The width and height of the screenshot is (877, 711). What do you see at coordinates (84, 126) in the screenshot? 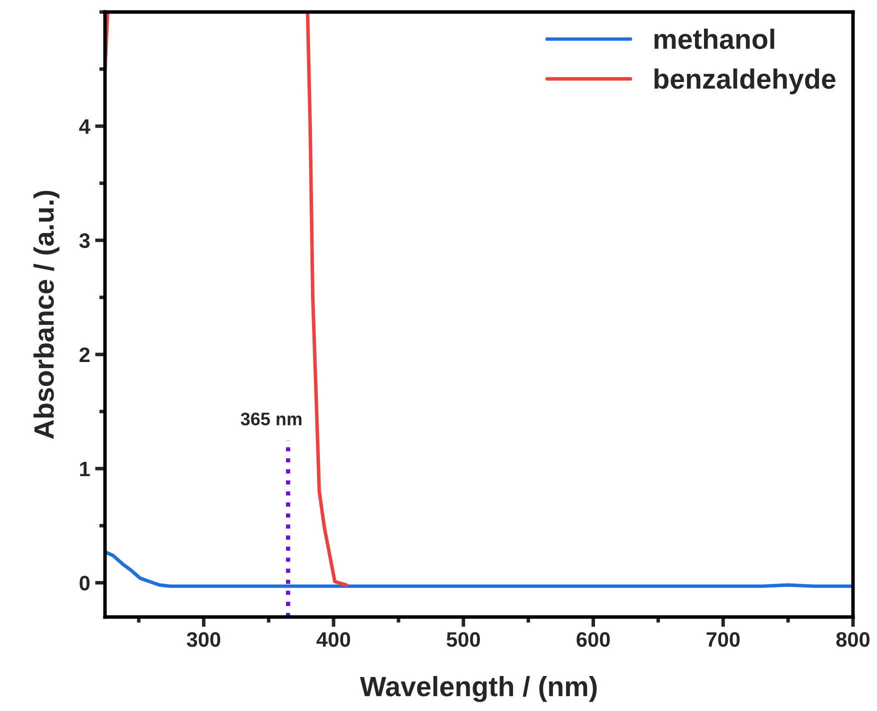
I see `y-tick-label: 4` at bounding box center [84, 126].